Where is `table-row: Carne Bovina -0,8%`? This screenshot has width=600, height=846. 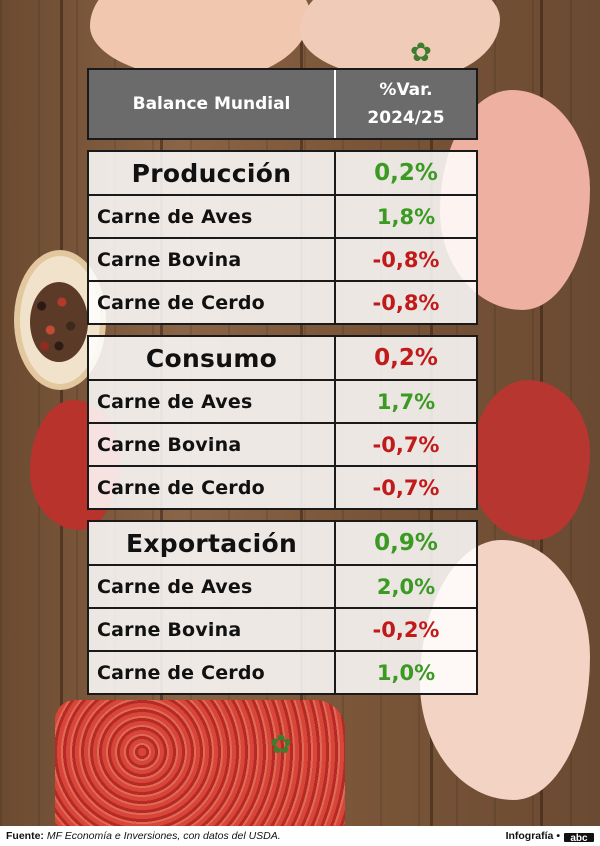
table-row: Carne Bovina -0,8% is located at coordinates (282, 260).